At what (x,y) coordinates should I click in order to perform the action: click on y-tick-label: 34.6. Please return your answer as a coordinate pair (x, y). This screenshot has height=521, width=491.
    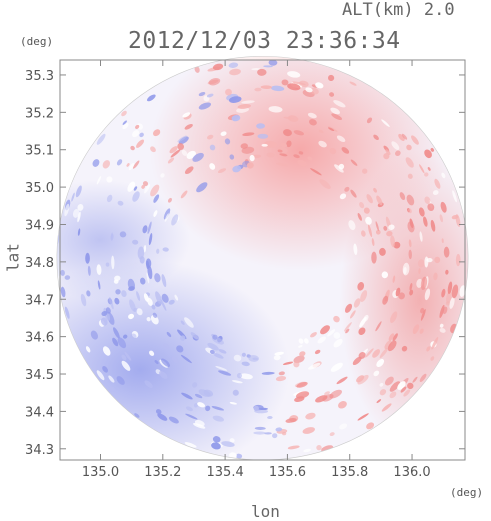
    Looking at the image, I should click on (39, 338).